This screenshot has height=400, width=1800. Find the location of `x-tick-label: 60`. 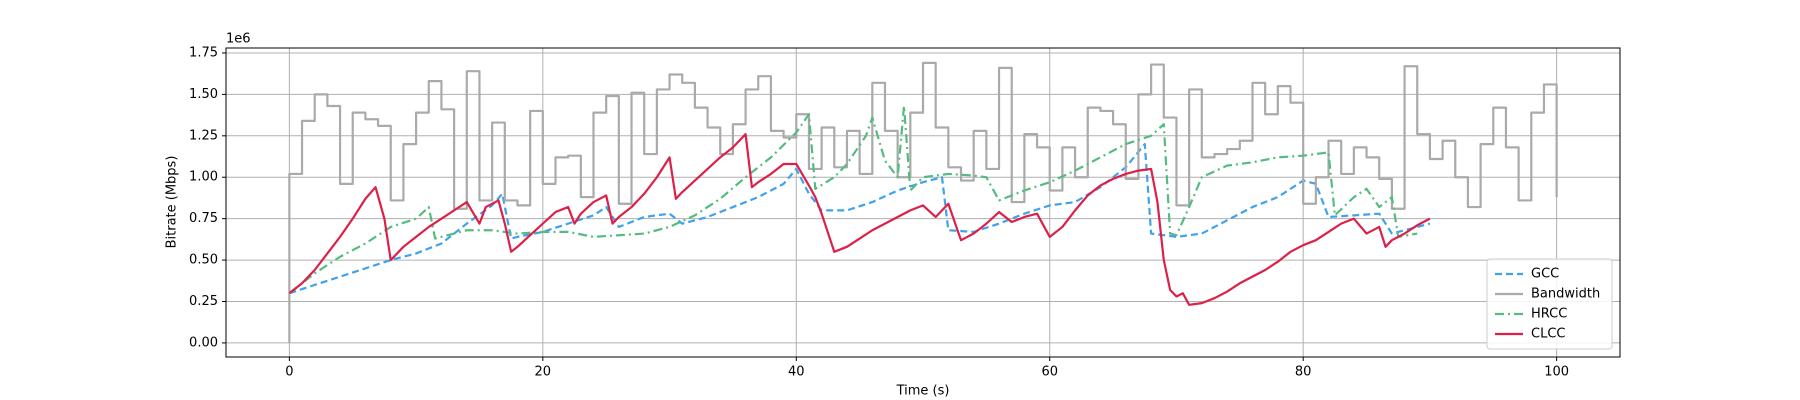

x-tick-label: 60 is located at coordinates (1049, 372).